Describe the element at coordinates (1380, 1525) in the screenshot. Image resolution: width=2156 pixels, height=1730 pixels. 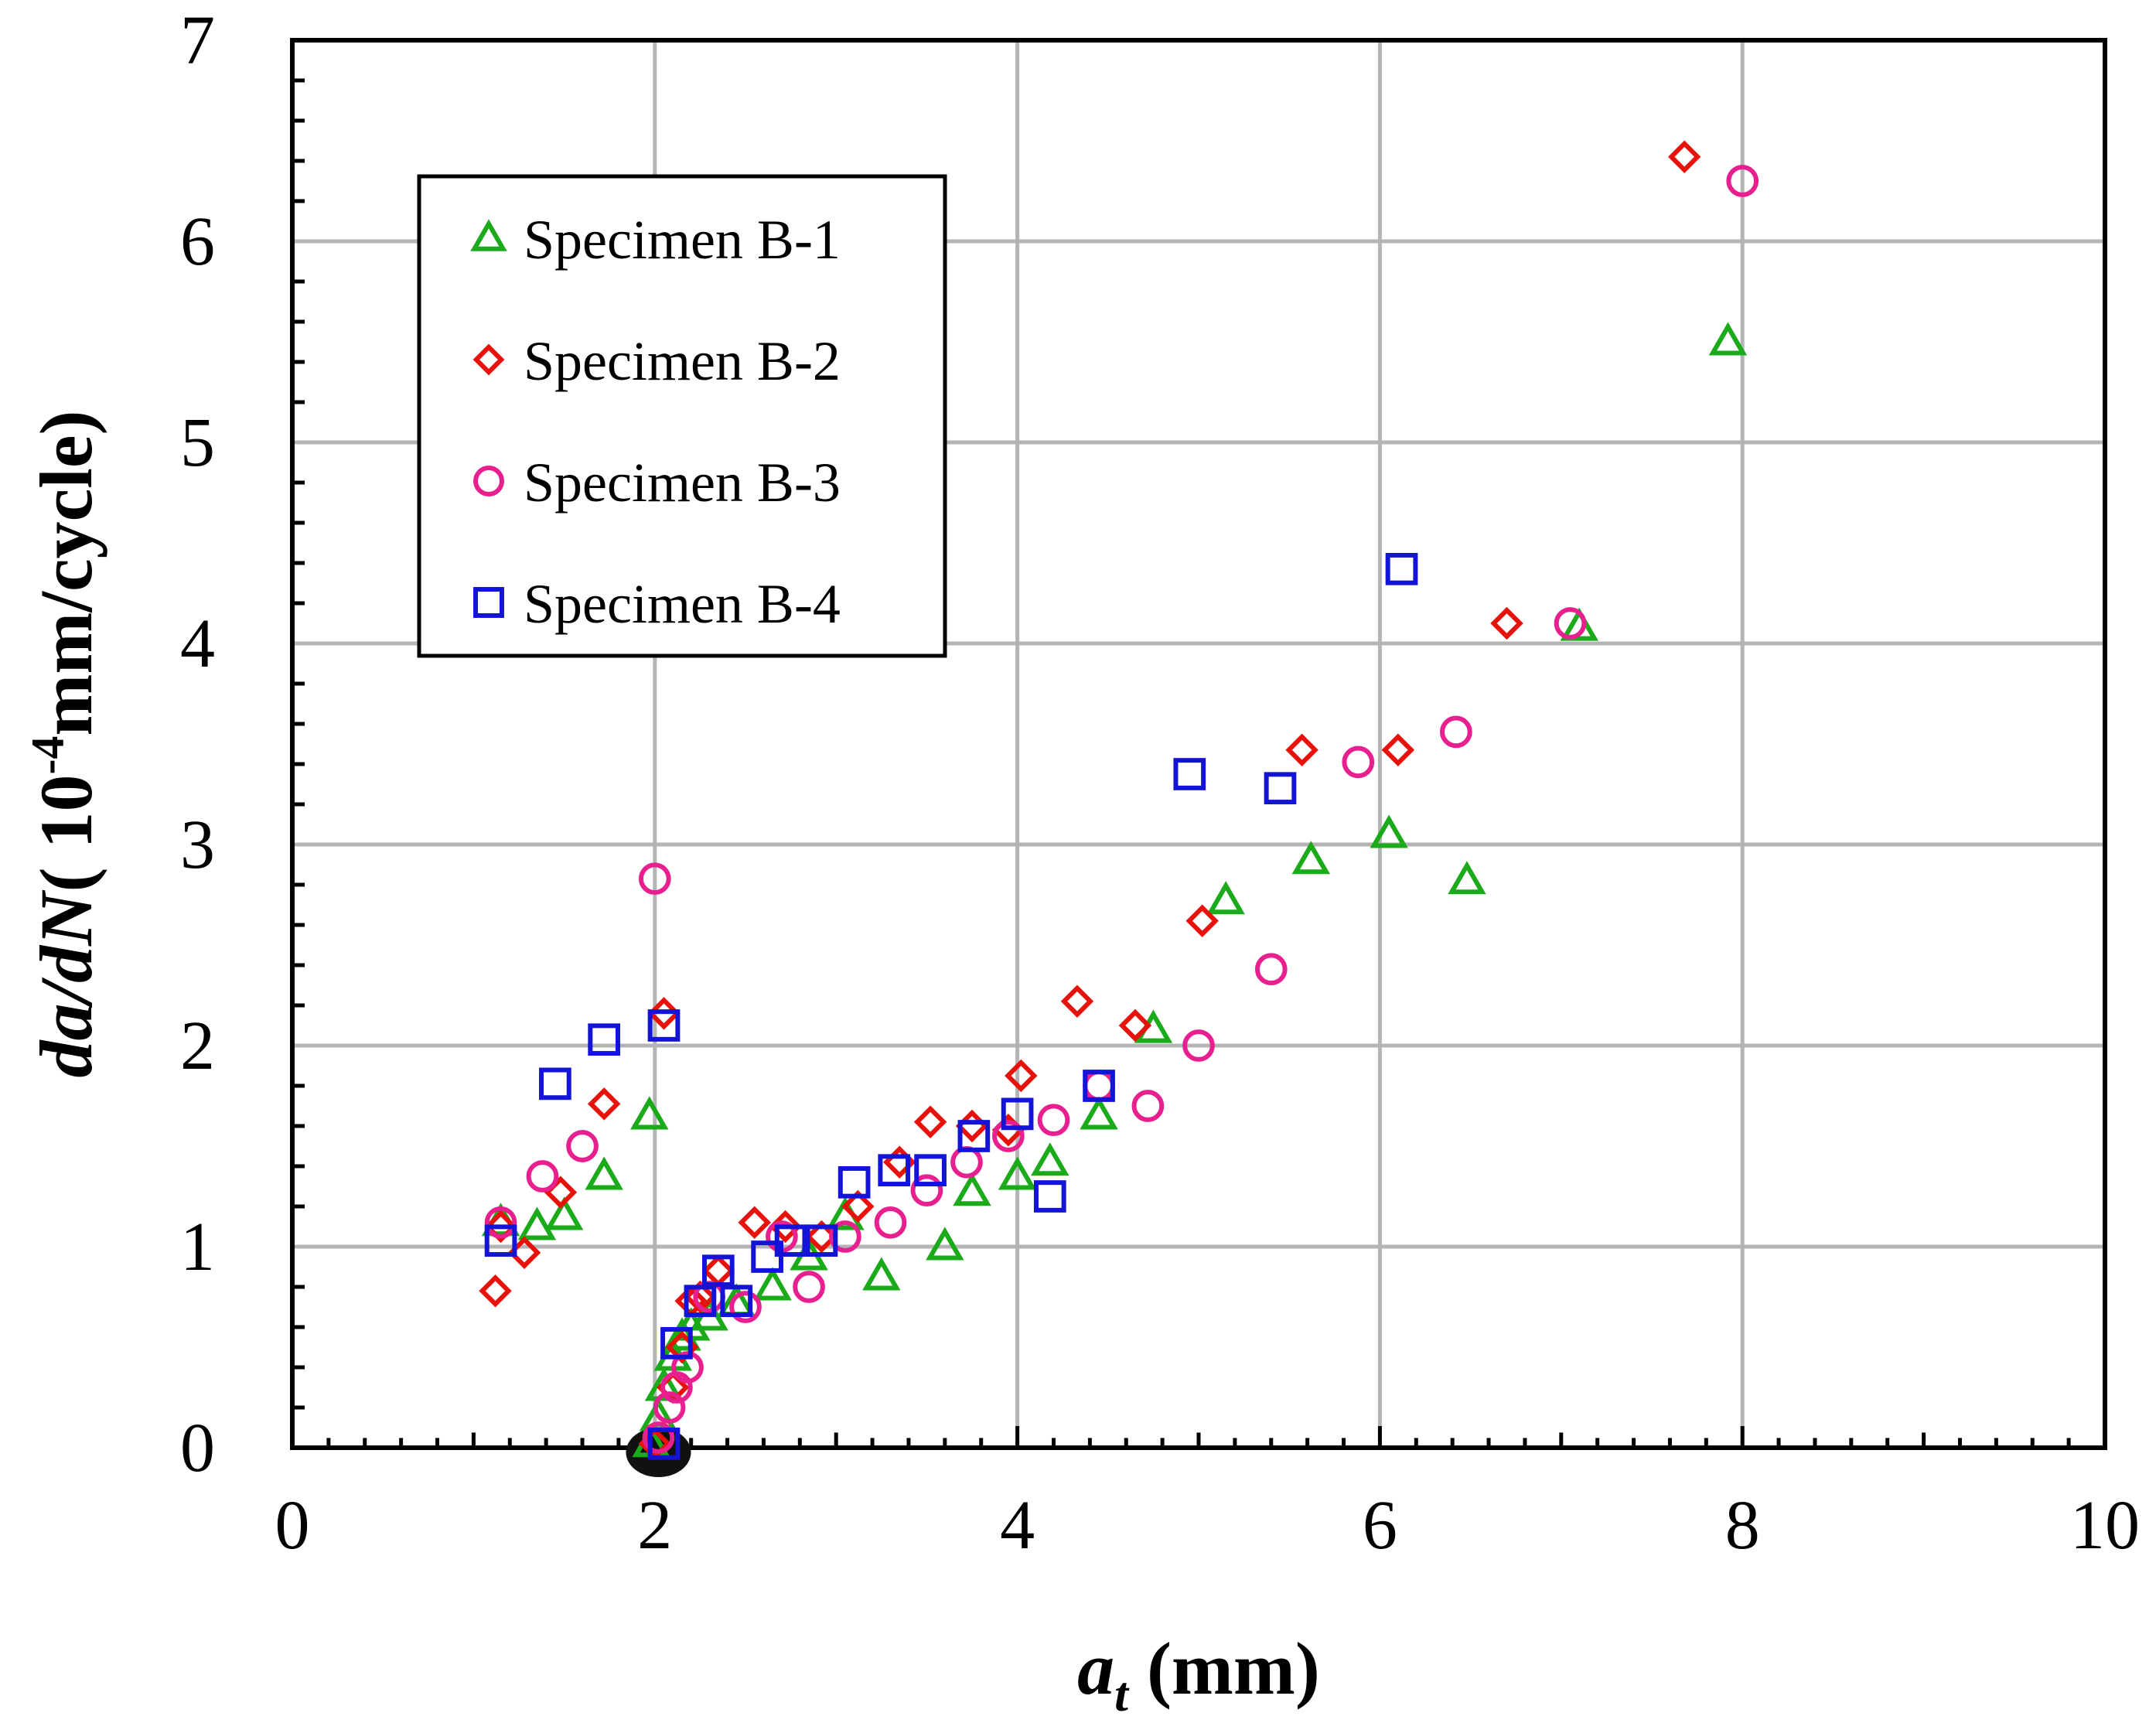
I see `x-tick-label: 6` at that location.